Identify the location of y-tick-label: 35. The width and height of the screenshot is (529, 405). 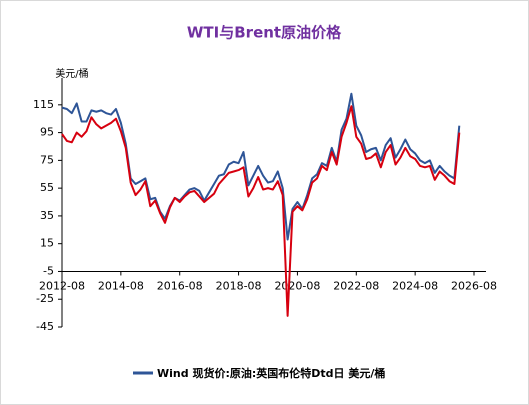
(47, 215).